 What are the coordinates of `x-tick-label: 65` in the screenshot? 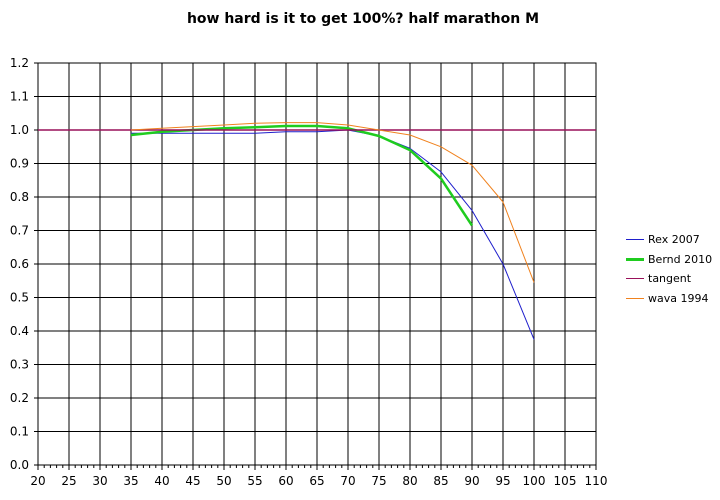 It's located at (316, 481).